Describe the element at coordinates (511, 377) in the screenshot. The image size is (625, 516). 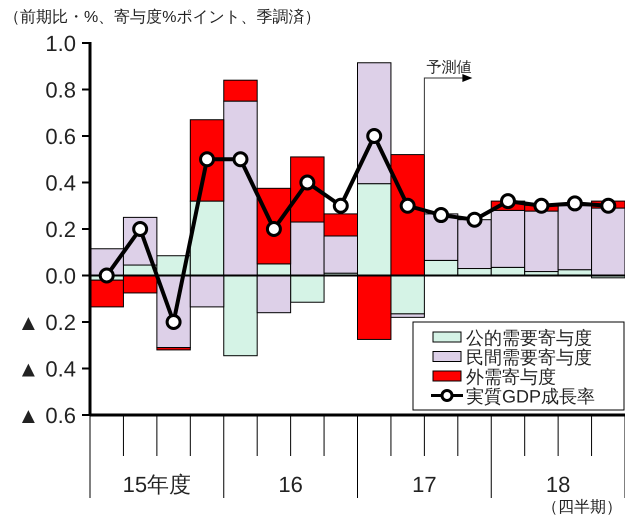
I see `legend-label: 外需寄与度` at that location.